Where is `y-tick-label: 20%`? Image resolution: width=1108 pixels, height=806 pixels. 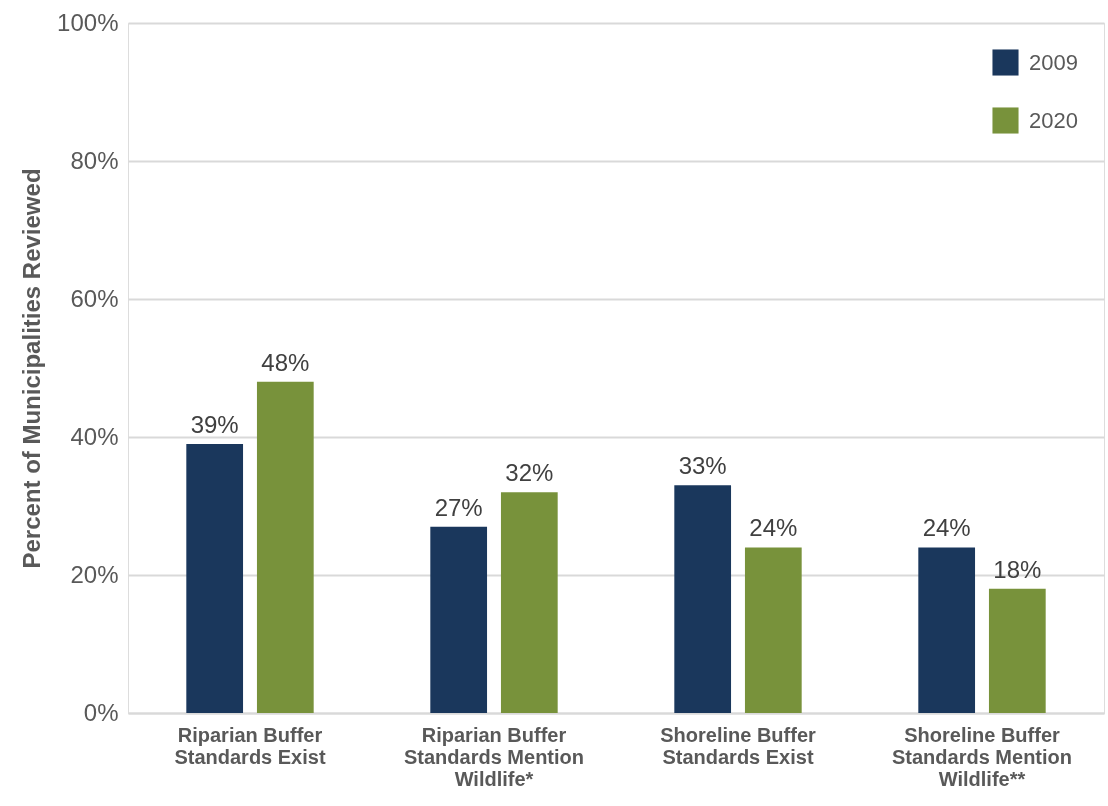 y-tick-label: 20% is located at coordinates (94, 574).